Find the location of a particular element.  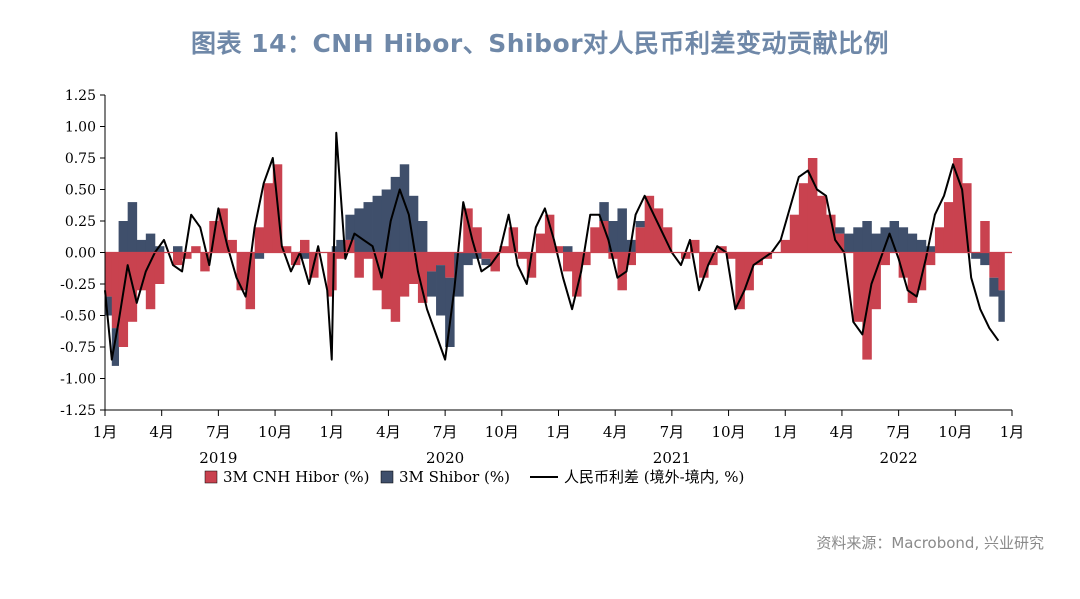

year-label: 2020 is located at coordinates (445, 458).